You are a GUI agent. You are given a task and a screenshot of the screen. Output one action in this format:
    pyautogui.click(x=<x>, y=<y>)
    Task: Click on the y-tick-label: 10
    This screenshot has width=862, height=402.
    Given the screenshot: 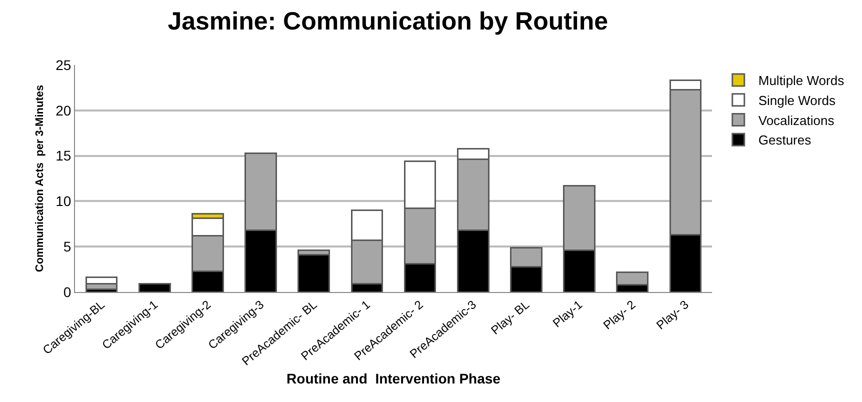 What is the action you would take?
    pyautogui.click(x=64, y=201)
    